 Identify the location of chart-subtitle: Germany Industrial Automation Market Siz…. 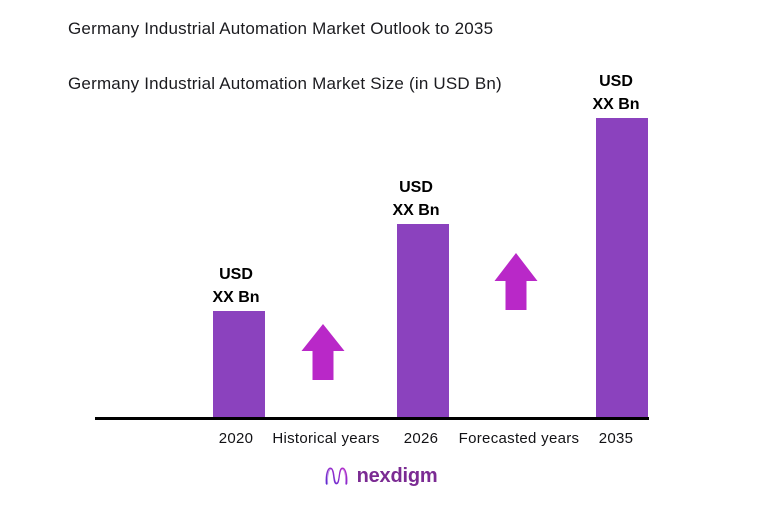
(285, 83).